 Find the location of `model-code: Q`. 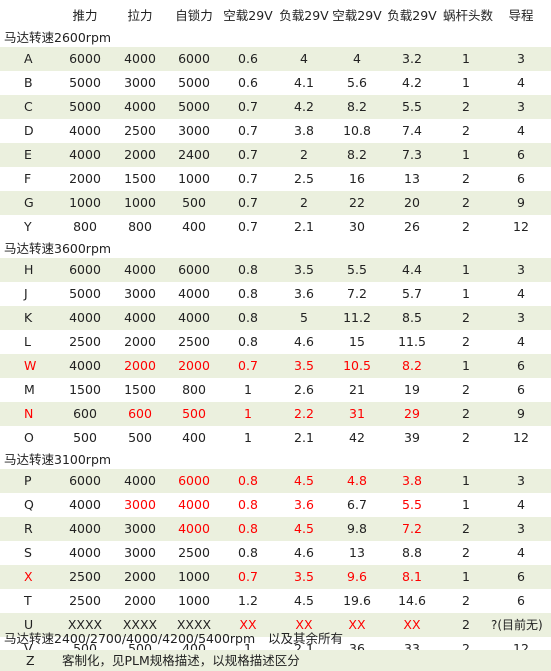

model-code: Q is located at coordinates (29, 504).